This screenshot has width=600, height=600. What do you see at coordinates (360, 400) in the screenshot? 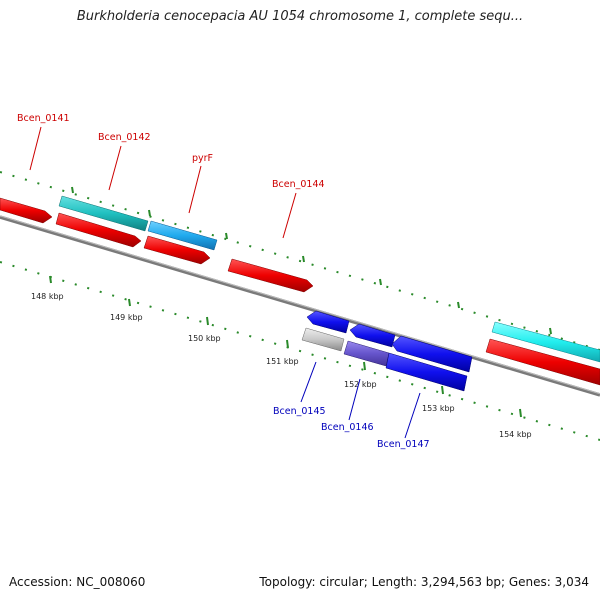
I see `label-leaders-bottom` at bounding box center [360, 400].